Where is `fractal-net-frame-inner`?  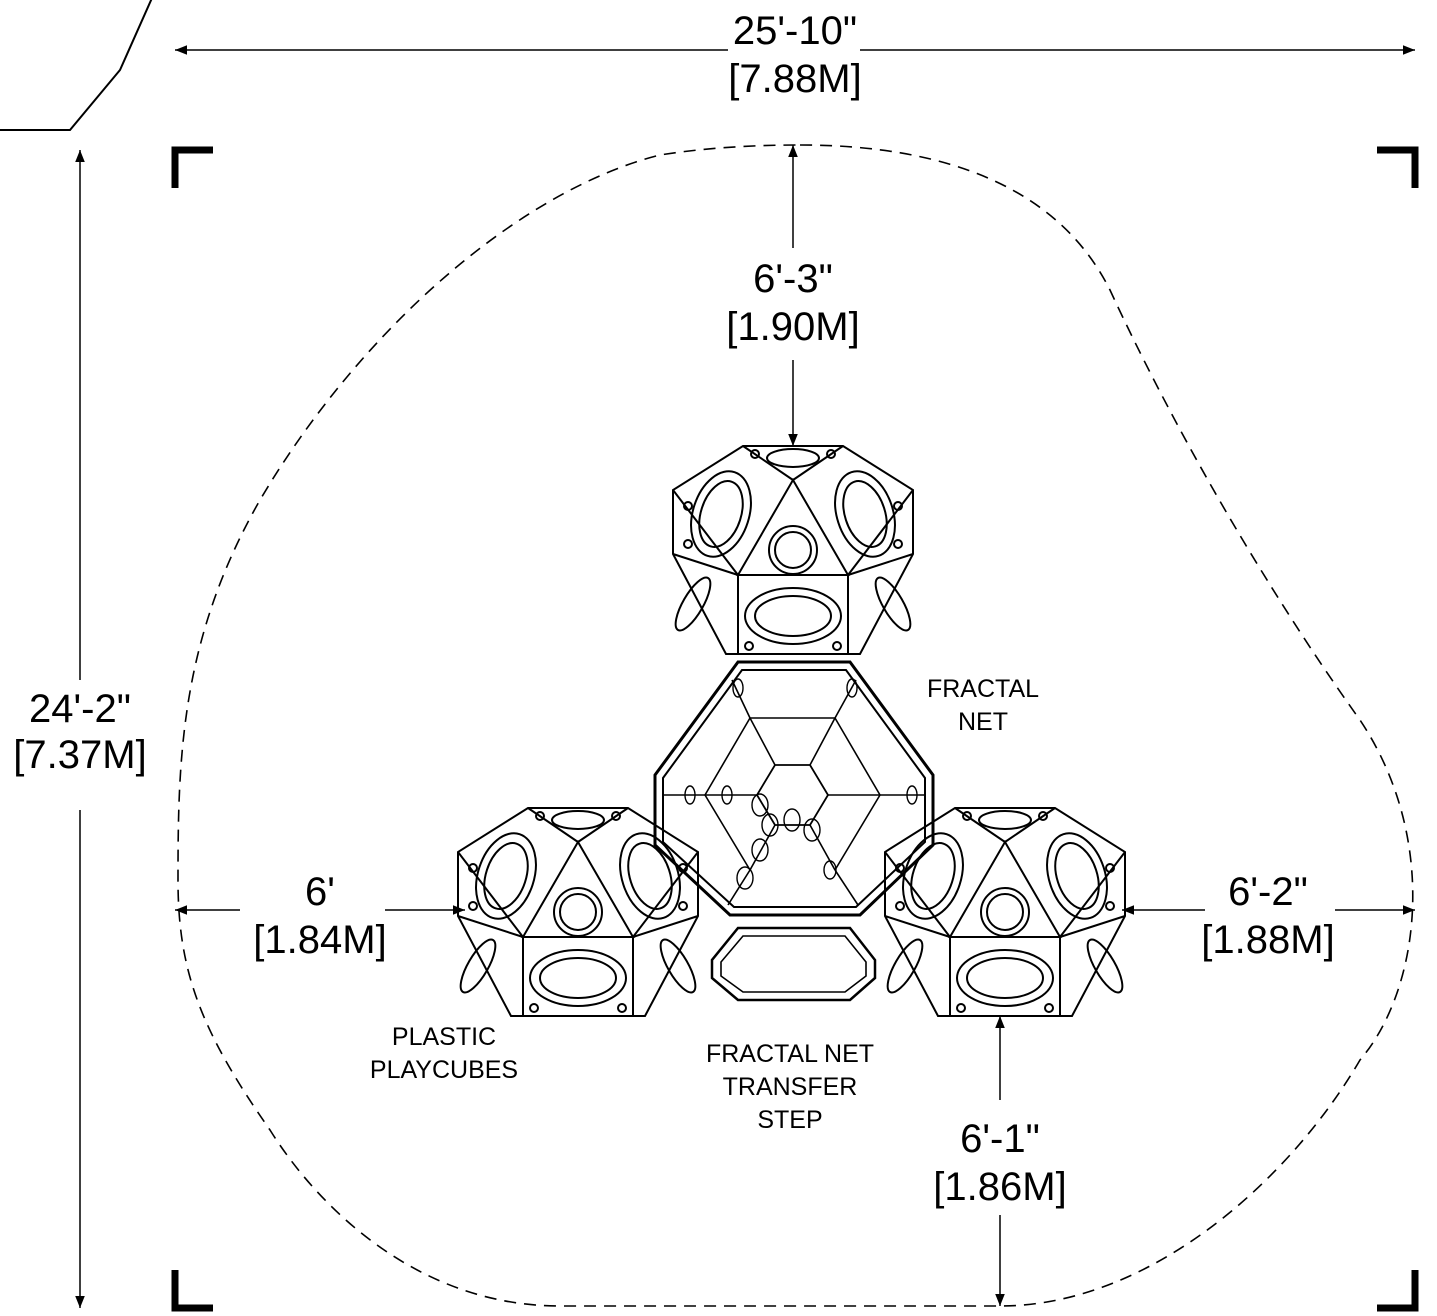 fractal-net-frame-inner is located at coordinates (794, 788).